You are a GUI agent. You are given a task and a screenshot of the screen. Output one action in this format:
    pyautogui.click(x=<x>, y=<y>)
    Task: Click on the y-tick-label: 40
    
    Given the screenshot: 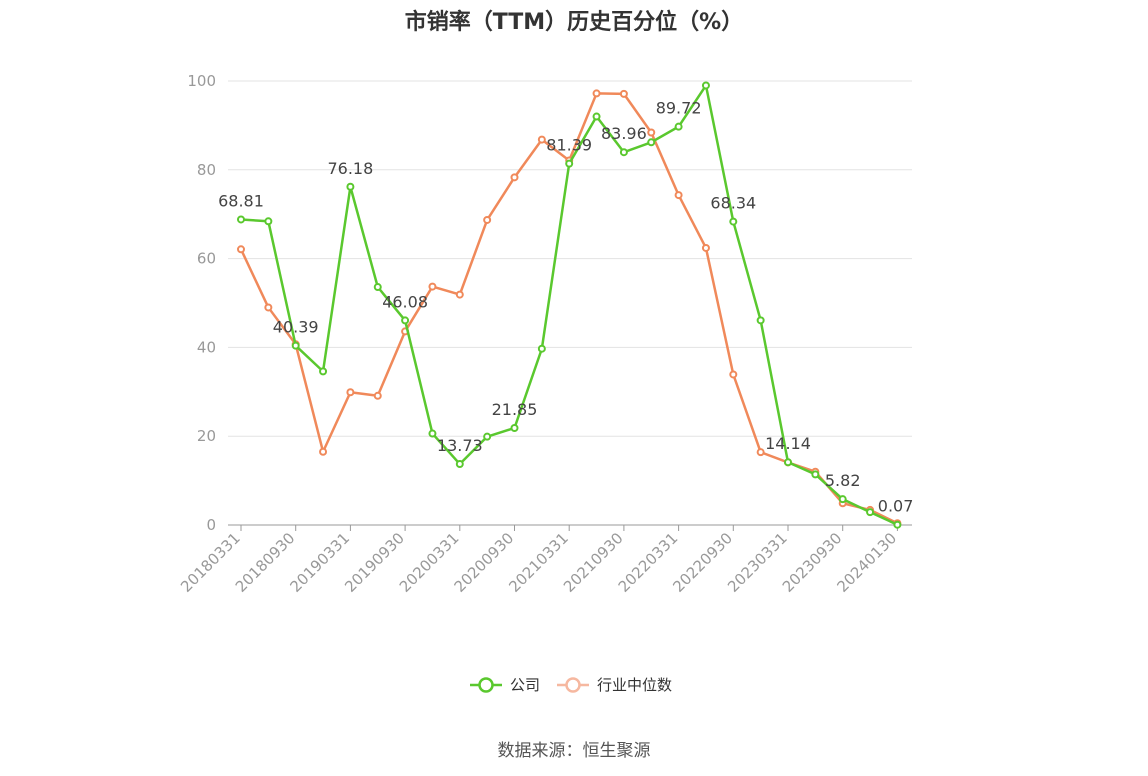 What is the action you would take?
    pyautogui.click(x=206, y=347)
    